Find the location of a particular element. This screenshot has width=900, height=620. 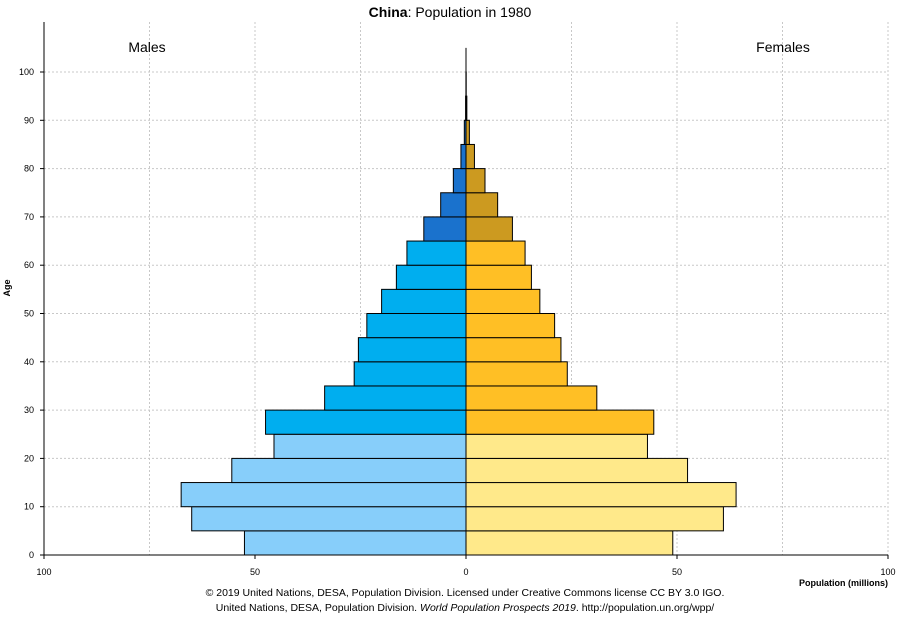

y-tick-label: 50 is located at coordinates (29, 314).